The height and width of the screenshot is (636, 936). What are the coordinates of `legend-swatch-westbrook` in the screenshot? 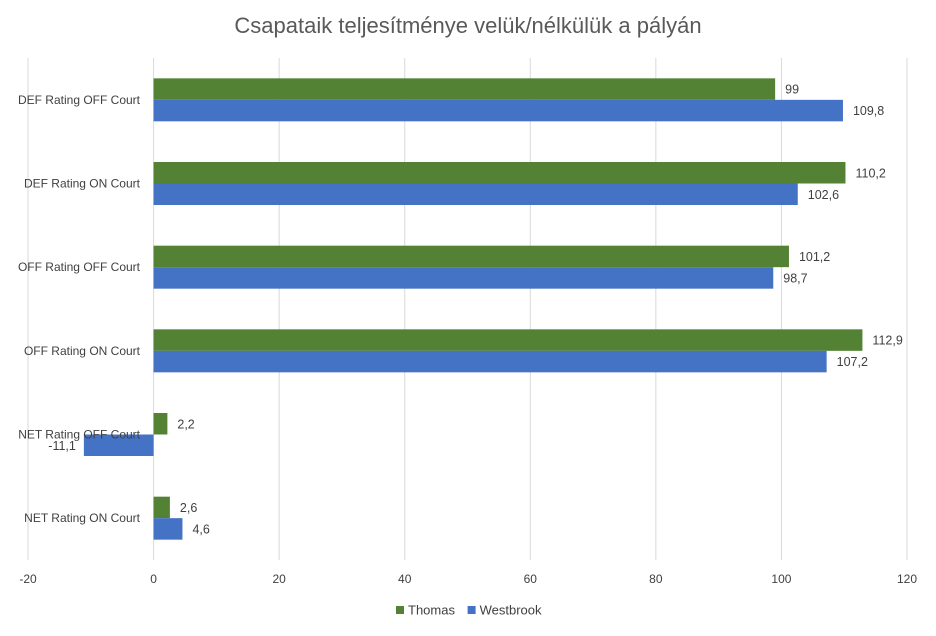 It's located at (471, 610).